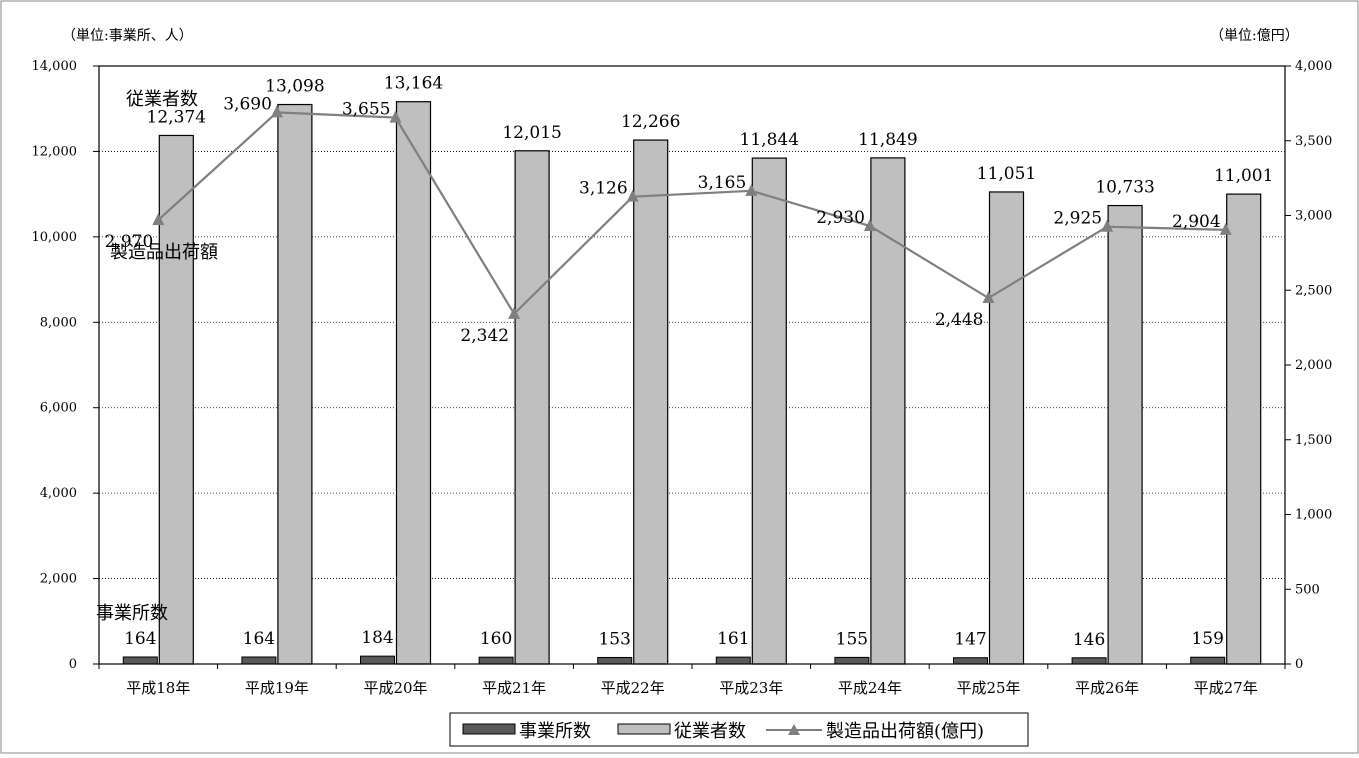 Image resolution: width=1359 pixels, height=758 pixels. Describe the element at coordinates (603, 189) in the screenshot. I see `label-shipments: 3,126` at that location.